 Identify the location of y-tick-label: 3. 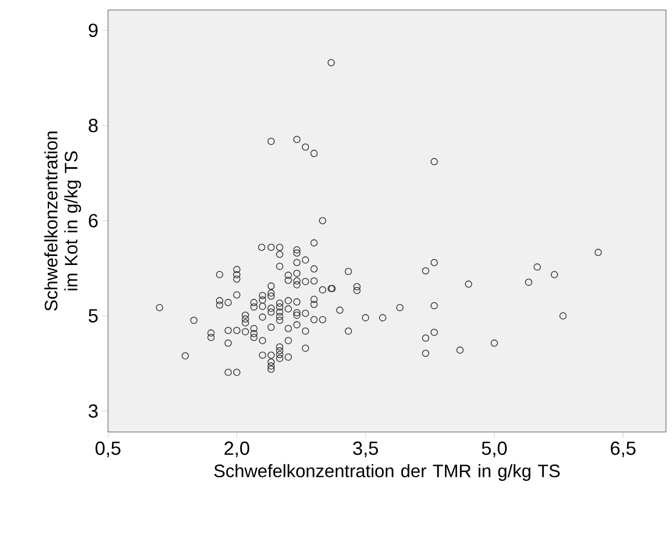
(93, 411).